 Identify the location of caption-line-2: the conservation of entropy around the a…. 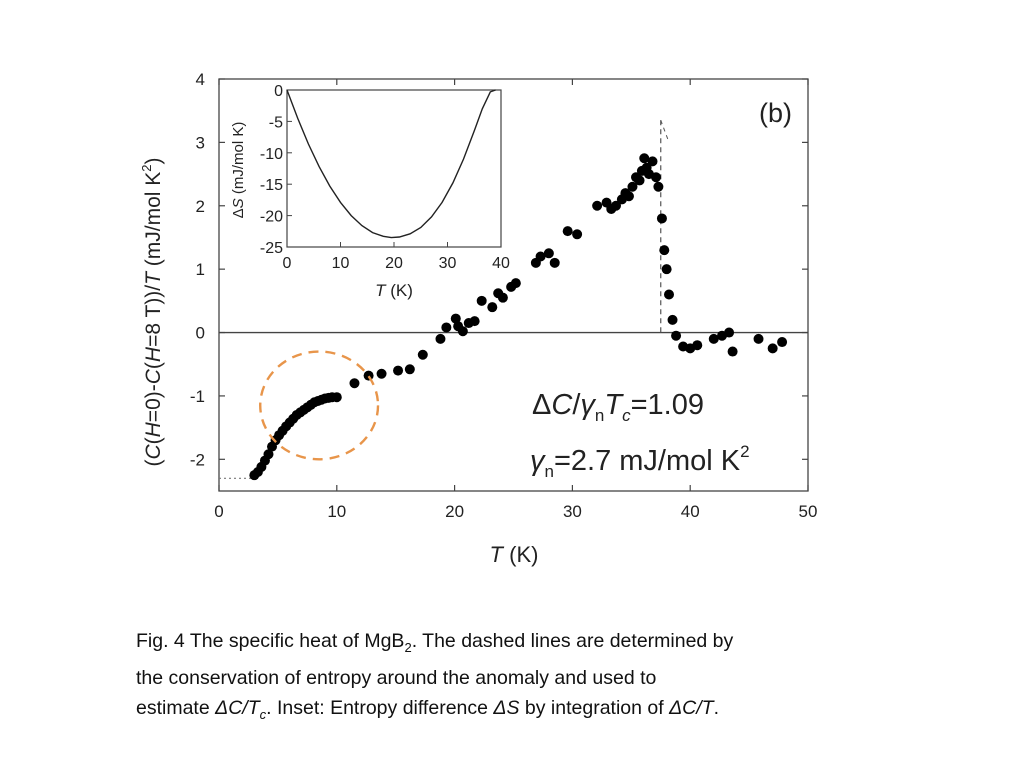
(396, 677).